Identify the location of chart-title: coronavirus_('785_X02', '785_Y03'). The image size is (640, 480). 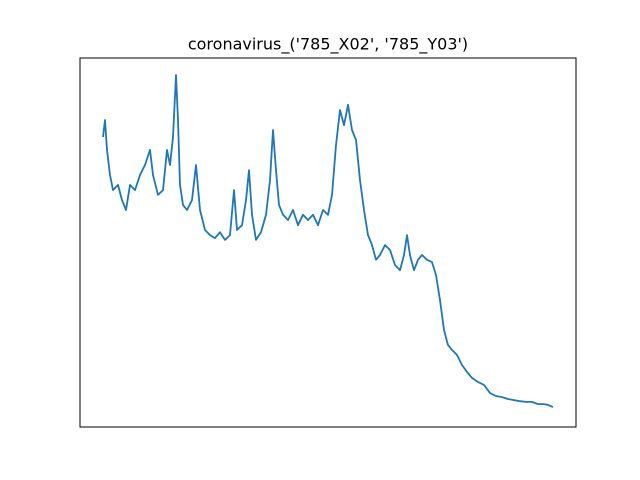
(328, 45).